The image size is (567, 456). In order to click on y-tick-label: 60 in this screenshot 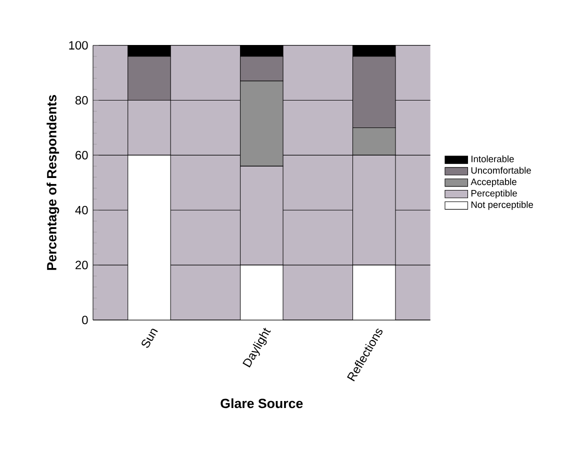, I will do `click(82, 155)`.